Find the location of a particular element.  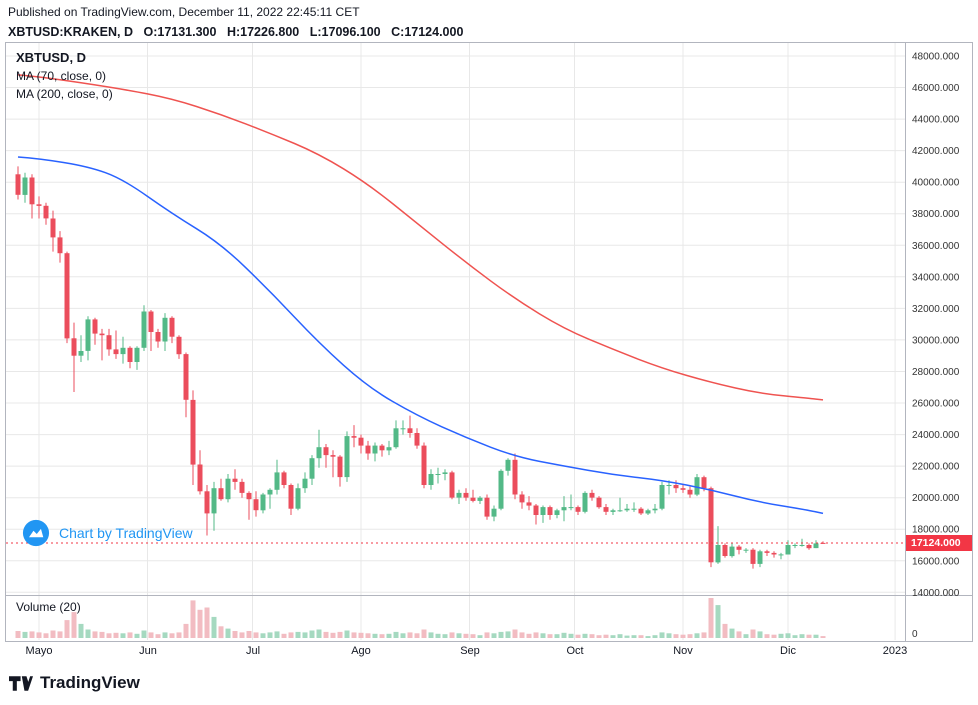

price-tick-label: 38000.000 is located at coordinates (936, 214).